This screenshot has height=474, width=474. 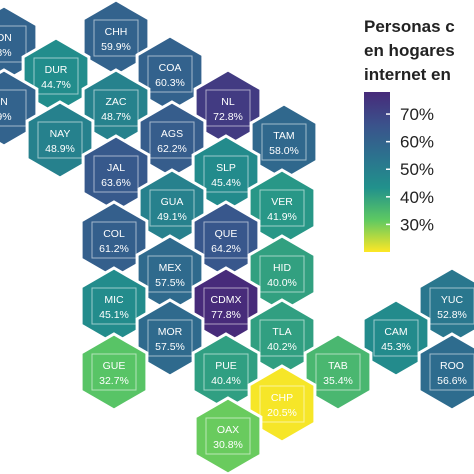 I want to click on state-code-slp: SLP, so click(x=226, y=168).